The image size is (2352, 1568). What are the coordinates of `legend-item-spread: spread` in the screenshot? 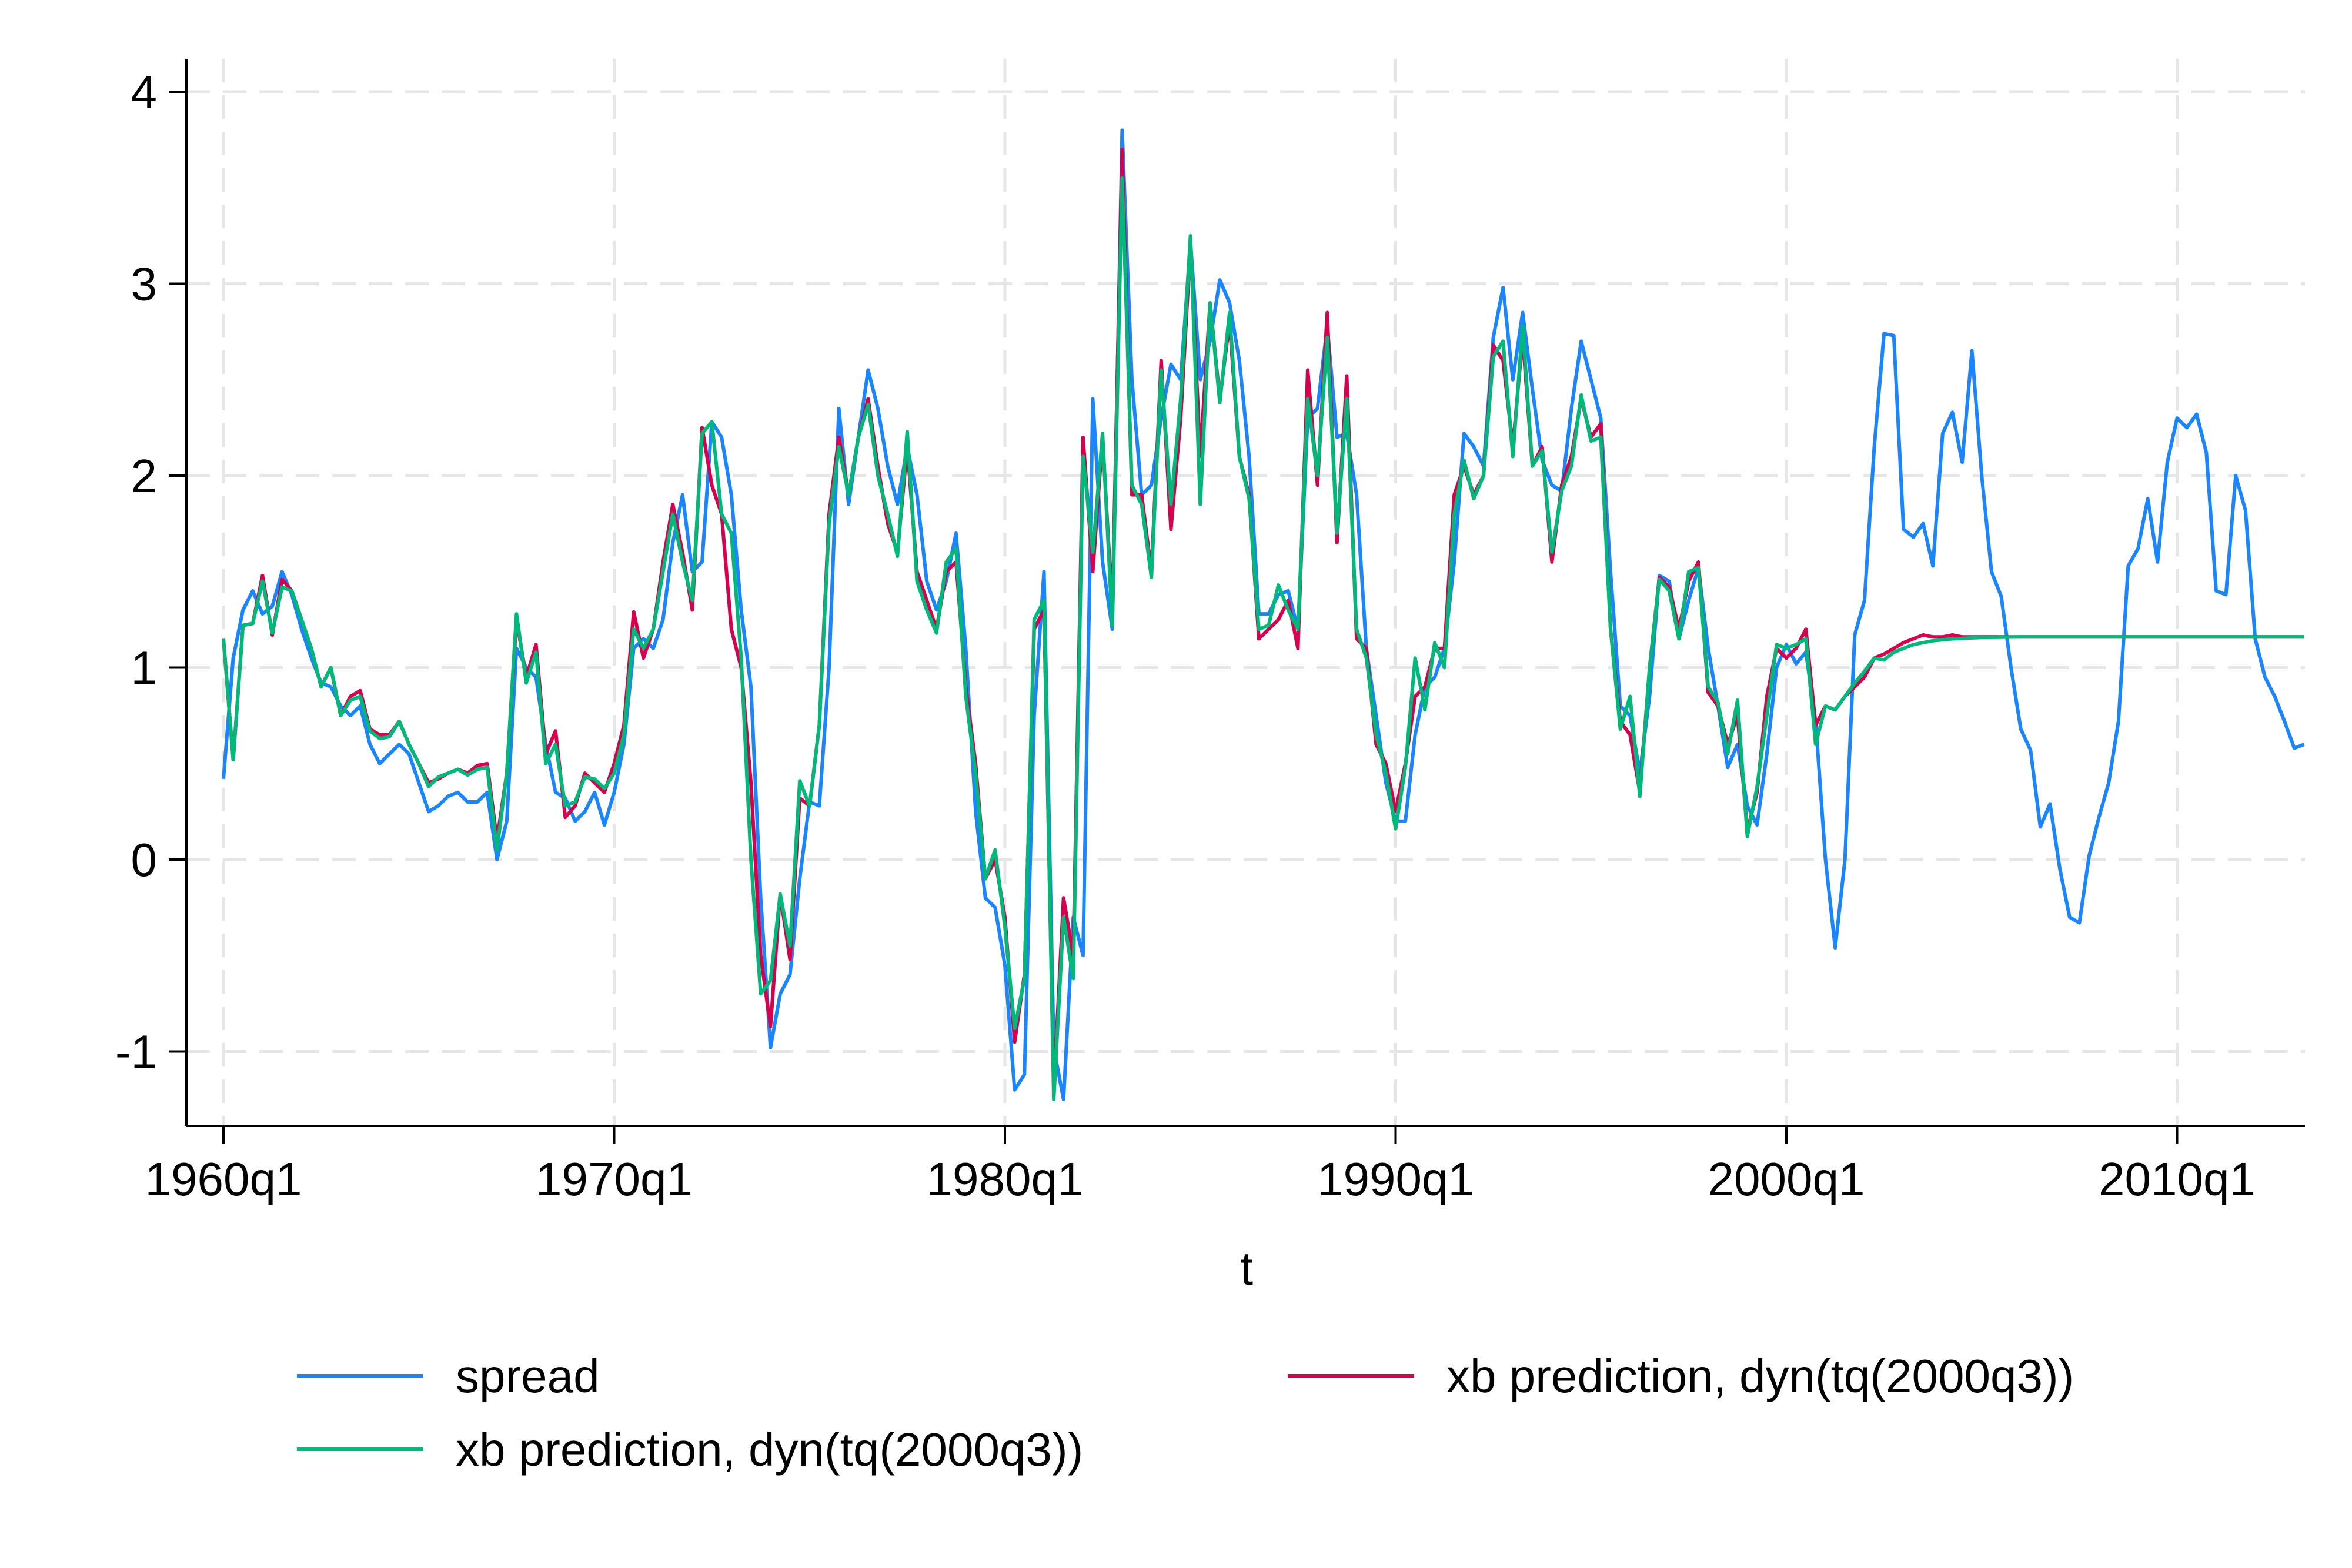 It's located at (448, 1376).